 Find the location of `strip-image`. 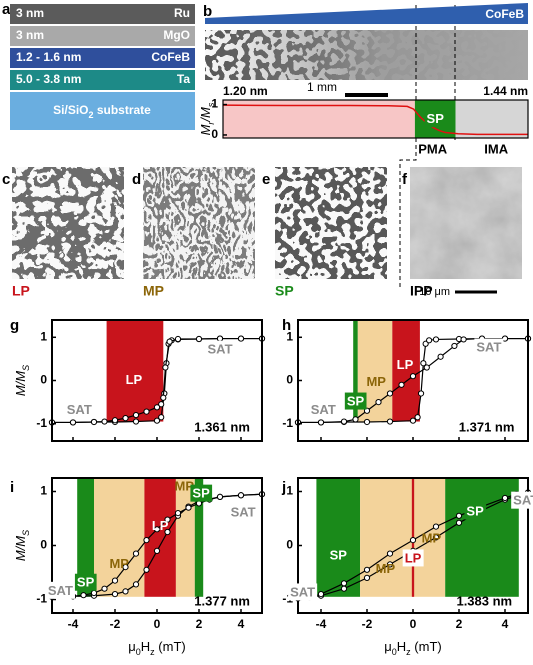

strip-image is located at coordinates (366, 55).